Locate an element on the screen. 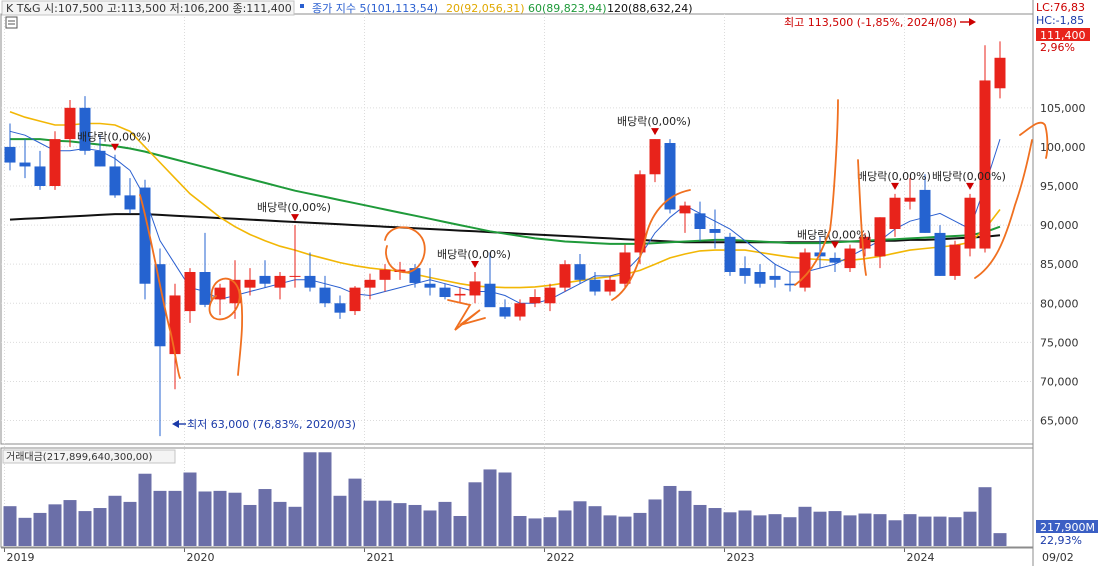 This screenshot has height=566, width=1105. volume-badge is located at coordinates (1067, 526).